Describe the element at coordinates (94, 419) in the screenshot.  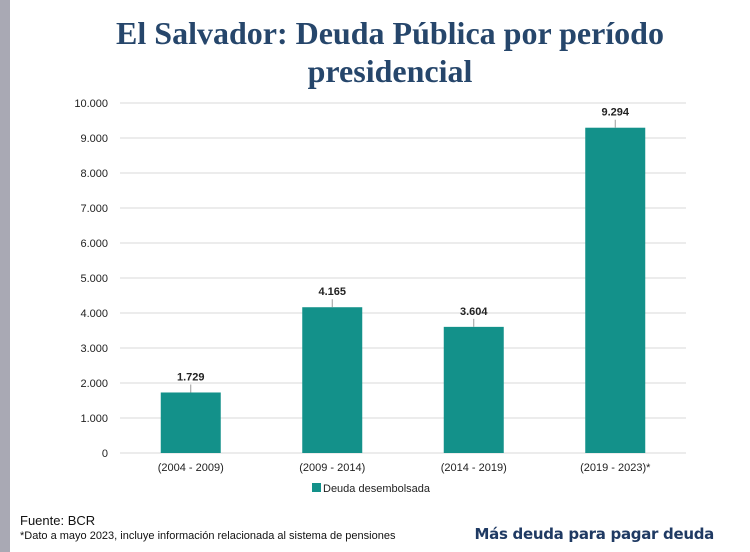
I see `y-tick-label: 1.000` at that location.